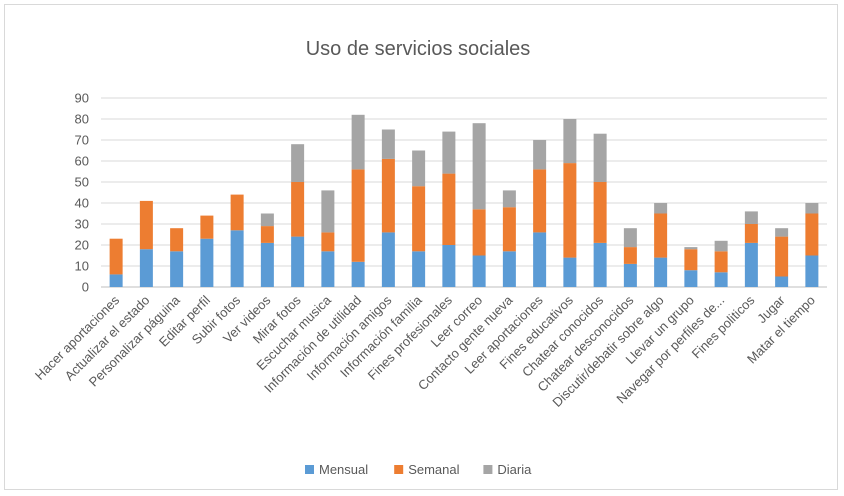 The width and height of the screenshot is (844, 496). I want to click on bar-semanal-matar-el-tiempo, so click(812, 234).